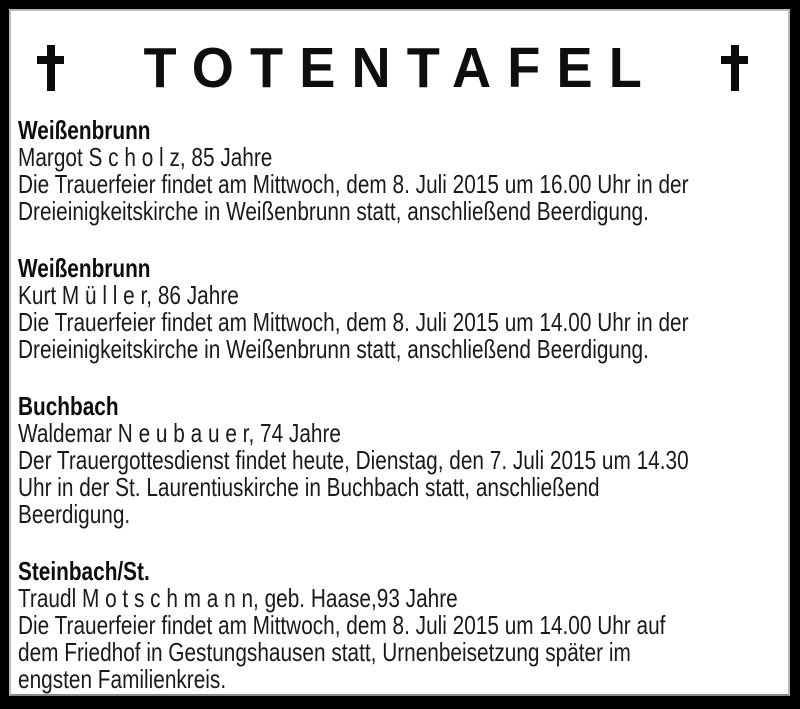 This screenshot has width=800, height=709. Describe the element at coordinates (68, 406) in the screenshot. I see `entry-town: Buchbach` at that location.